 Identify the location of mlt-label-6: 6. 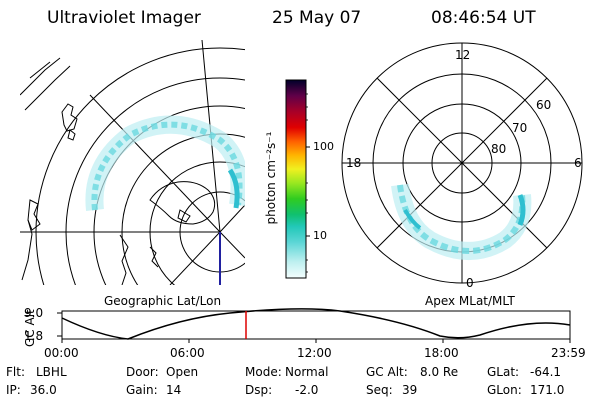
(578, 163).